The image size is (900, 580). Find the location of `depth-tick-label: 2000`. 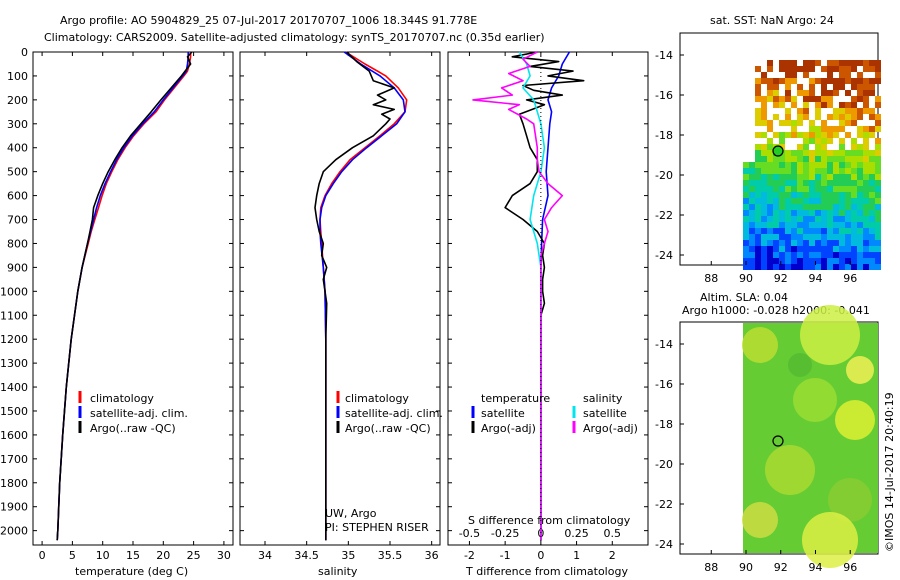

depth-tick-label: 2000 is located at coordinates (14, 531).